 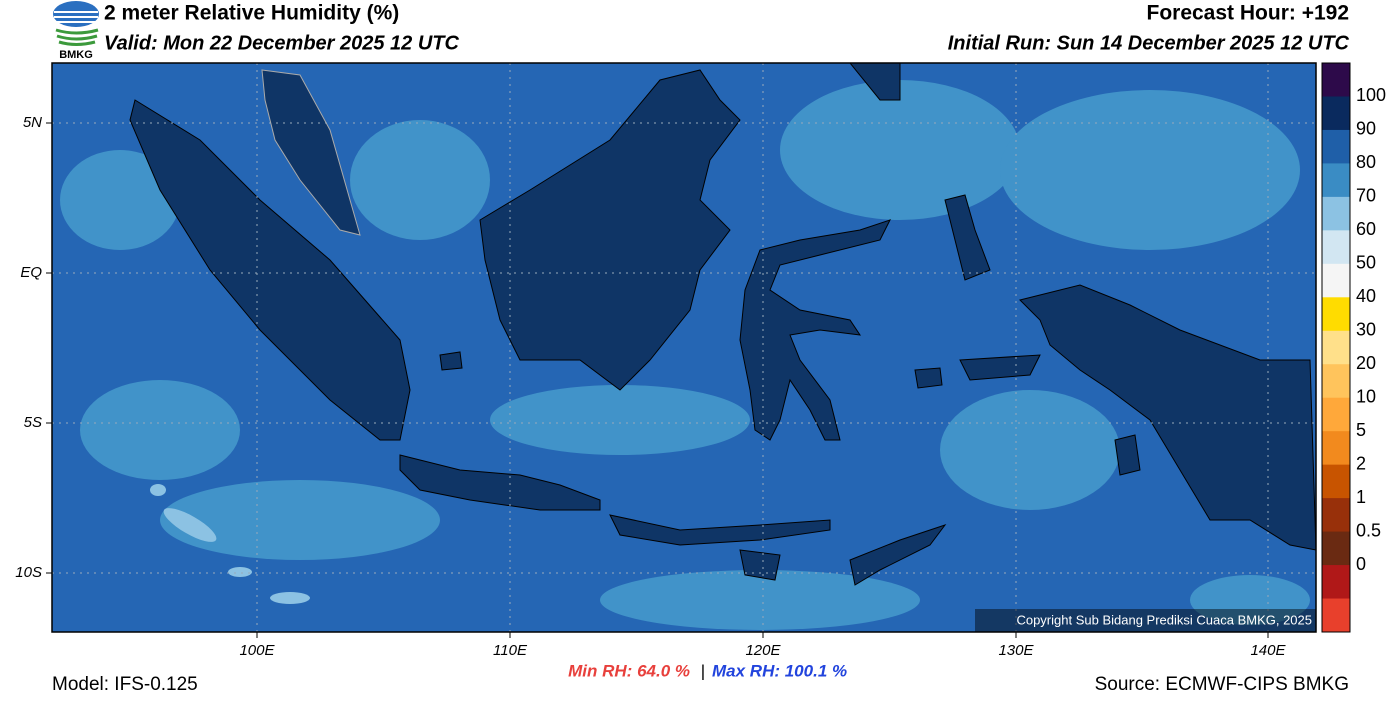 What do you see at coordinates (76, 55) in the screenshot?
I see `logo-text: BMKG` at bounding box center [76, 55].